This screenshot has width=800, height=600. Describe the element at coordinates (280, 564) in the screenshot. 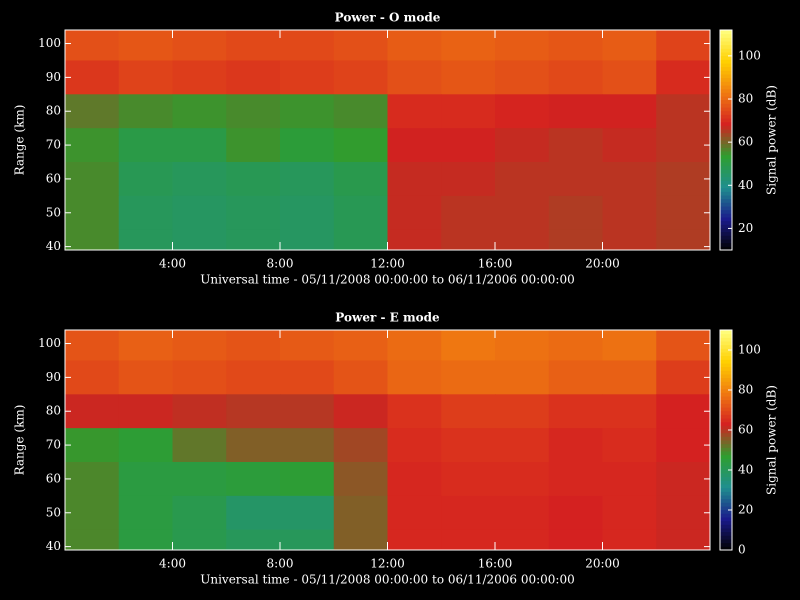

I see `x-tick-label: 8:00` at that location.